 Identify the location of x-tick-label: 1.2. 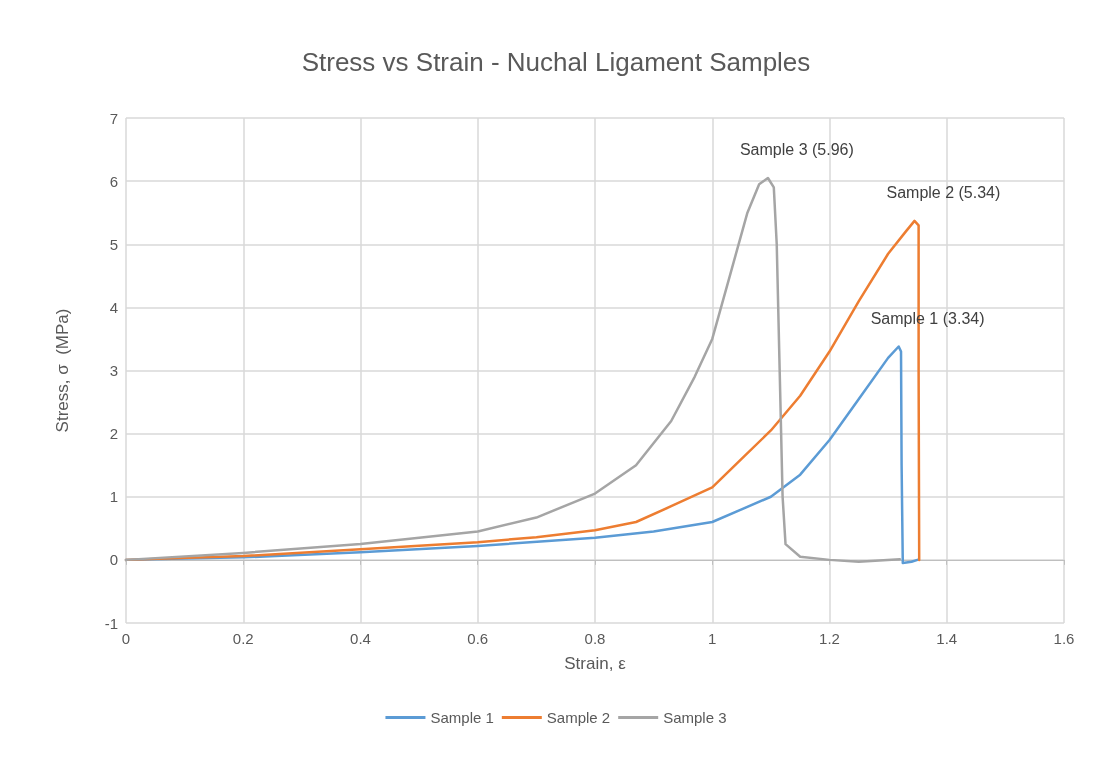
(829, 638).